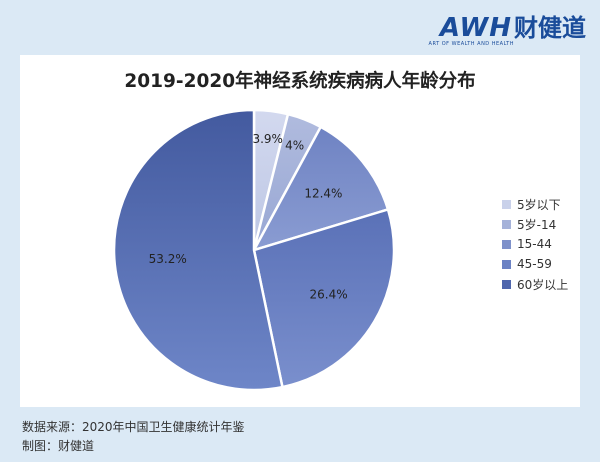 Image resolution: width=600 pixels, height=462 pixels. I want to click on legend-label: 60岁以上, so click(543, 284).